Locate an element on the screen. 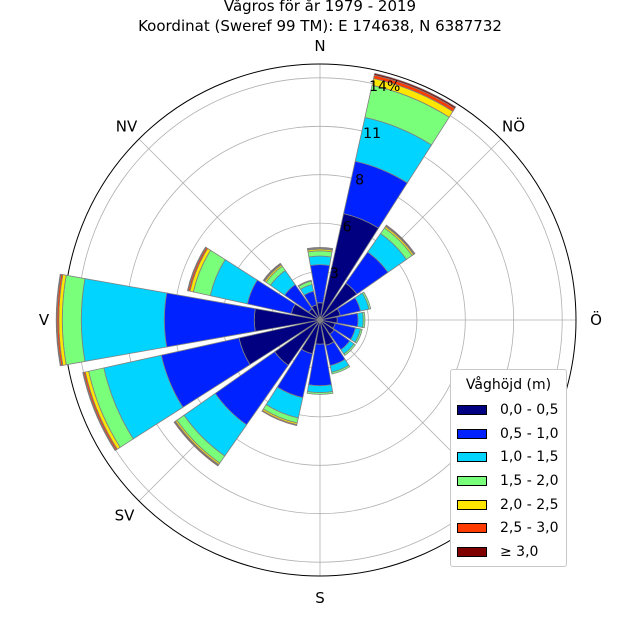 Image resolution: width=640 pixels, height=640 pixels. radial-tick-label: 6 is located at coordinates (347, 227).